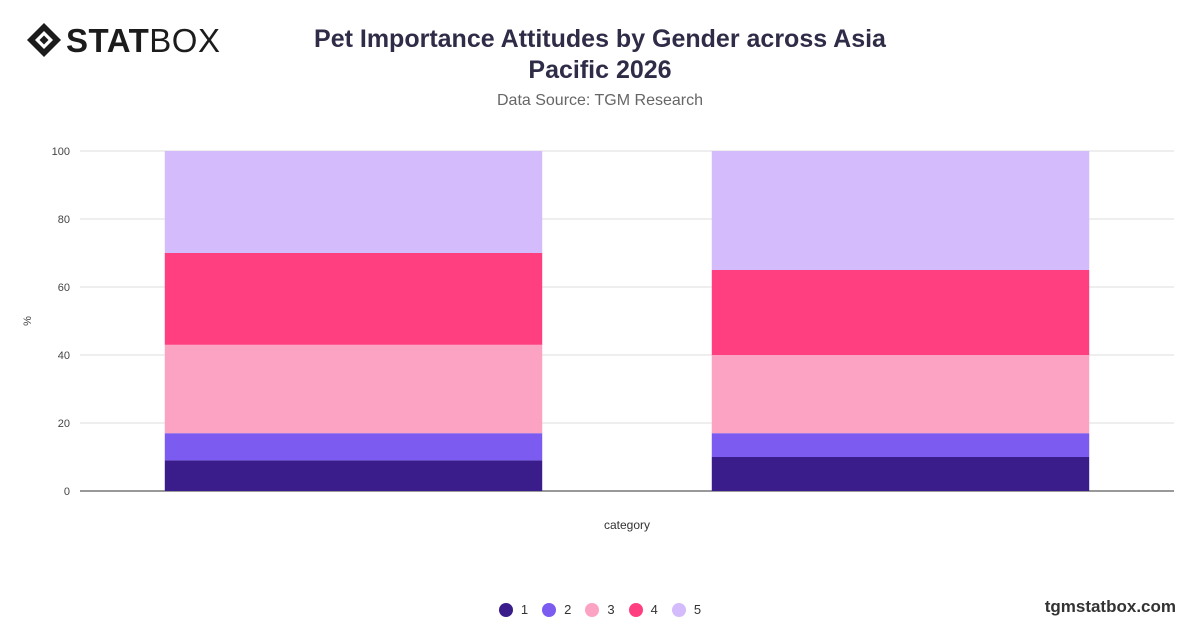  What do you see at coordinates (524, 609) in the screenshot?
I see `legend-label: 1` at bounding box center [524, 609].